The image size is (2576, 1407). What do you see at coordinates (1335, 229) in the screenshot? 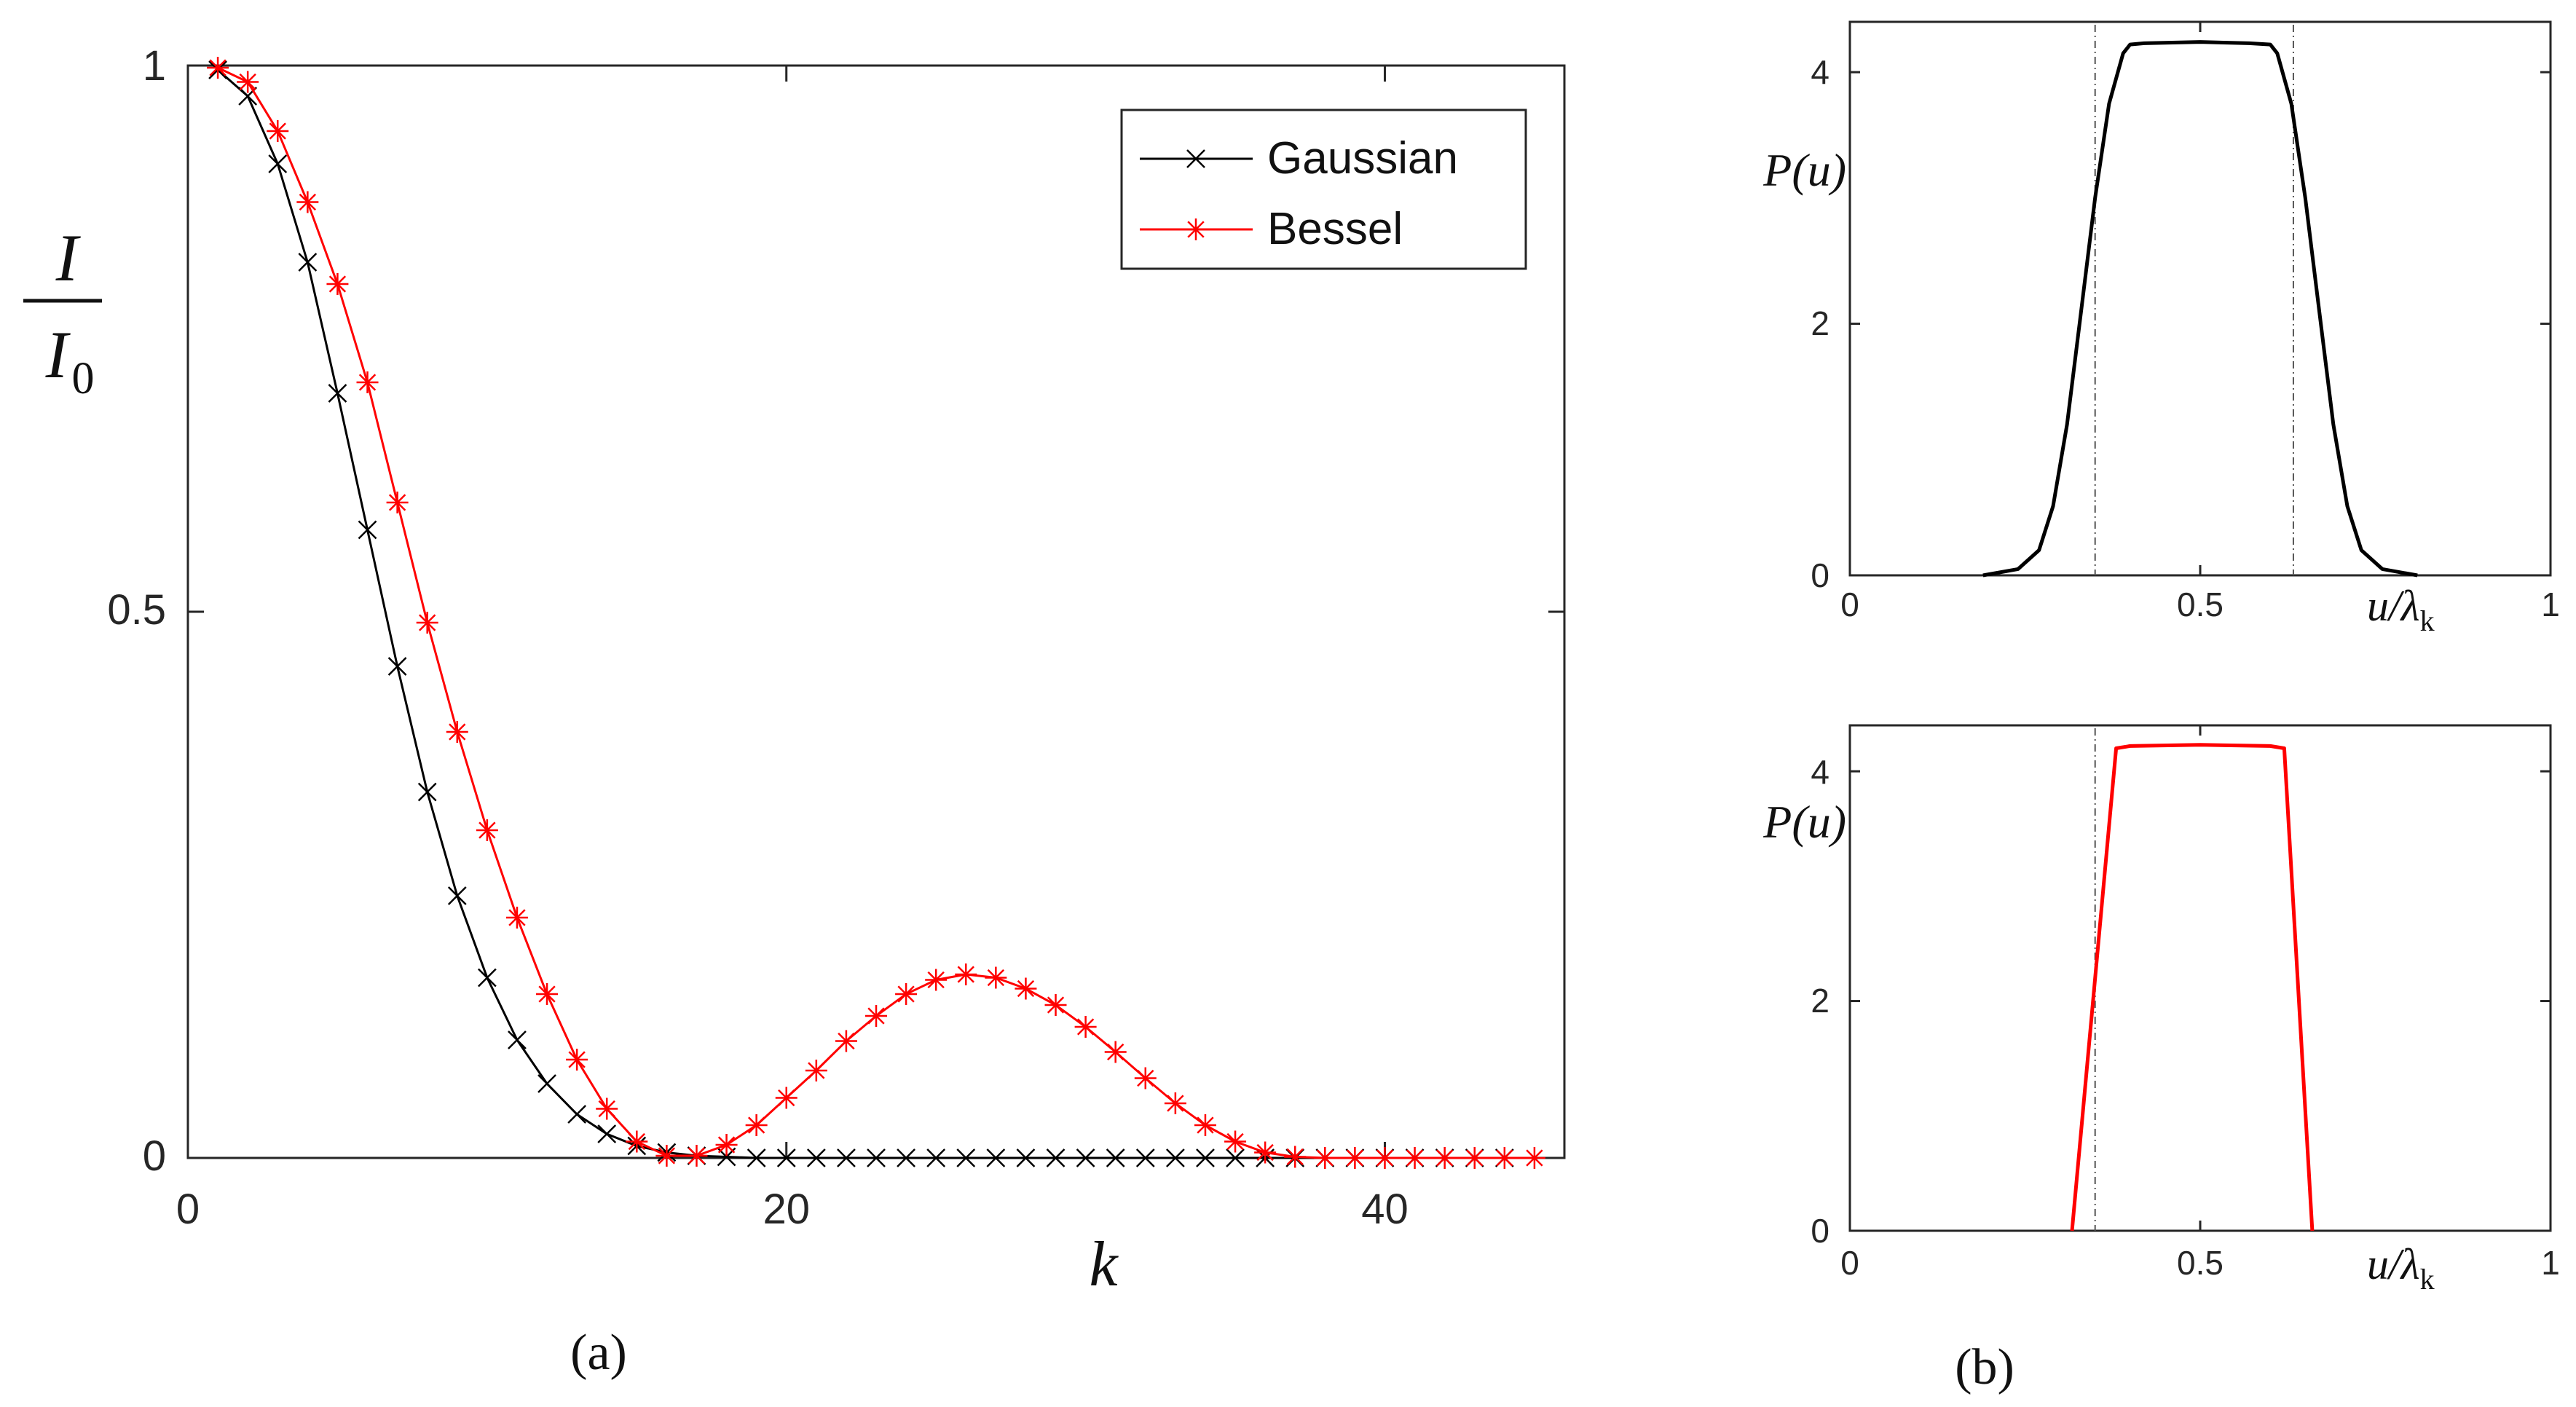
I see `legend-bessel-label: Bessel` at bounding box center [1335, 229].